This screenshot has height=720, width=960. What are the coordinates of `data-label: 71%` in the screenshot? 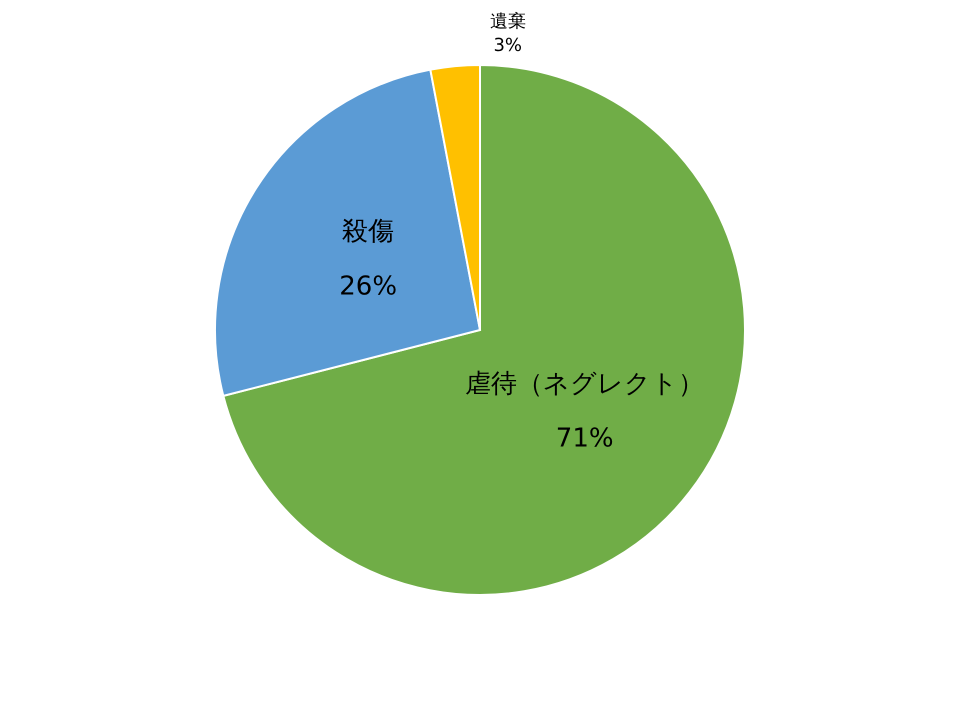 It's located at (585, 439).